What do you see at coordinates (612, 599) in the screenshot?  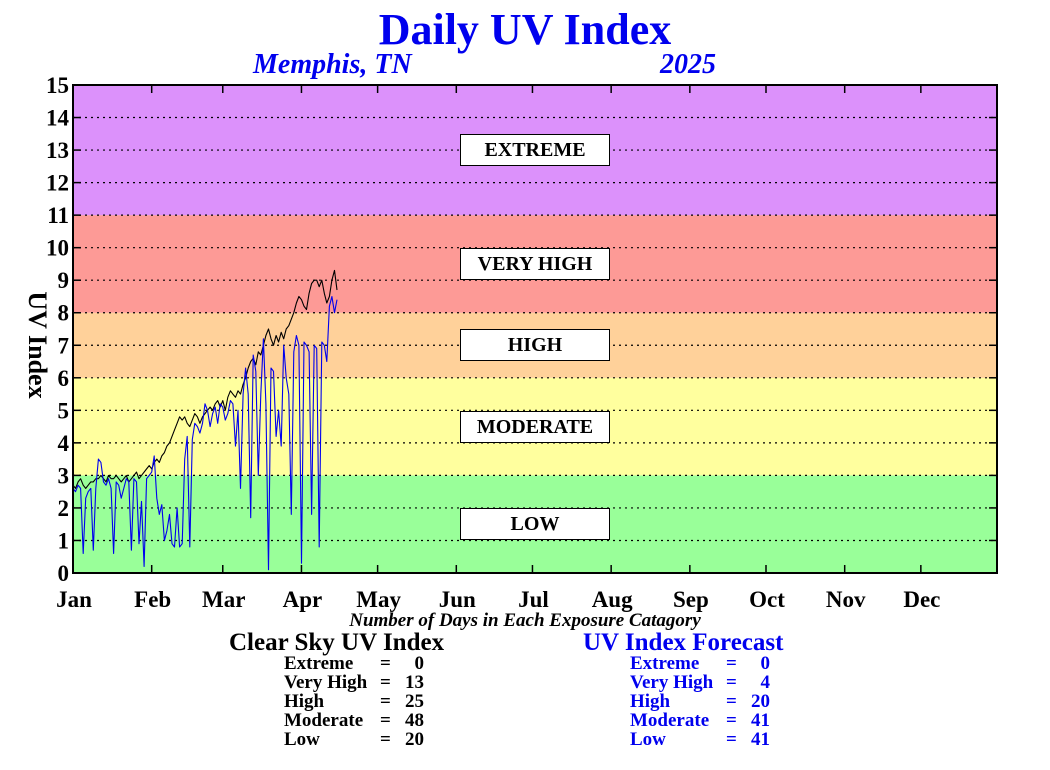 I see `x-tick-label: Aug` at bounding box center [612, 599].